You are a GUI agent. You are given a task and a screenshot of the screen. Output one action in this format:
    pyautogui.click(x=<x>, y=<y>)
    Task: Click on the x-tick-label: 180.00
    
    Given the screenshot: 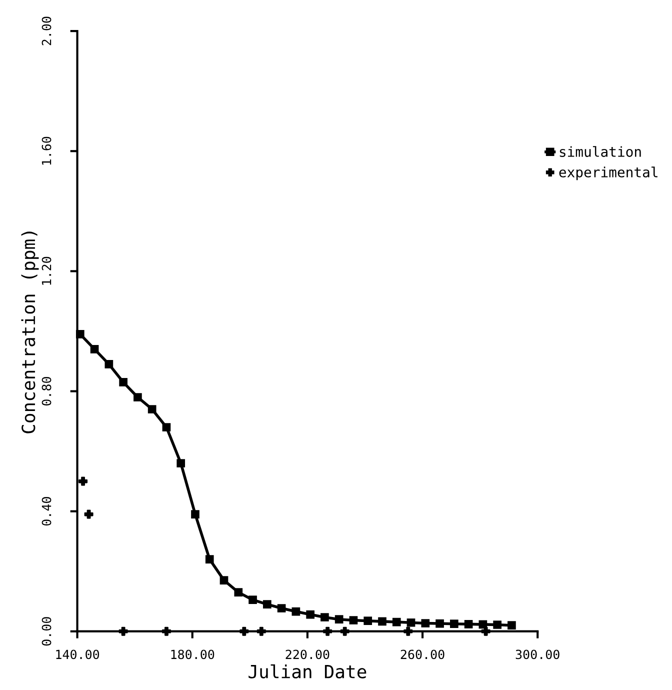 What is the action you would take?
    pyautogui.click(x=192, y=655)
    